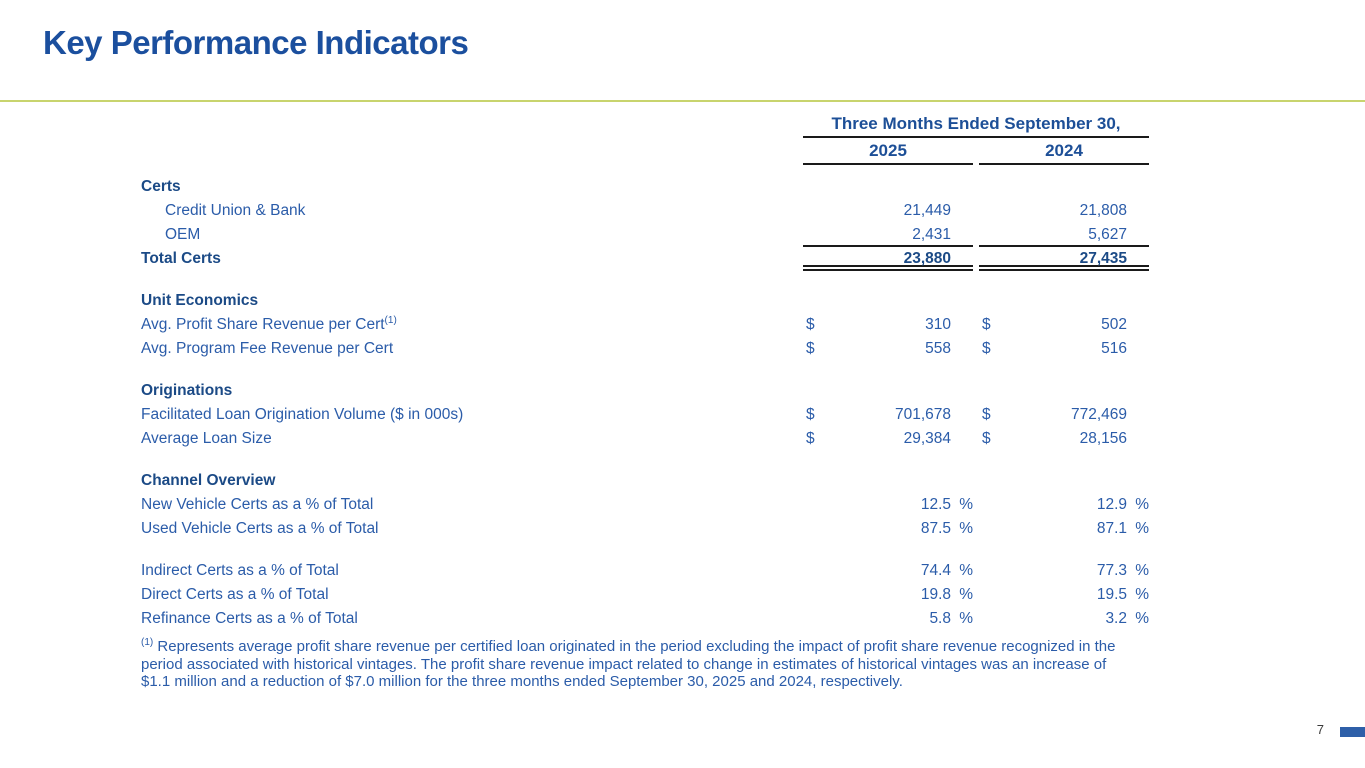 Image resolution: width=1365 pixels, height=768 pixels. I want to click on value-2025: 19.8, so click(935, 594).